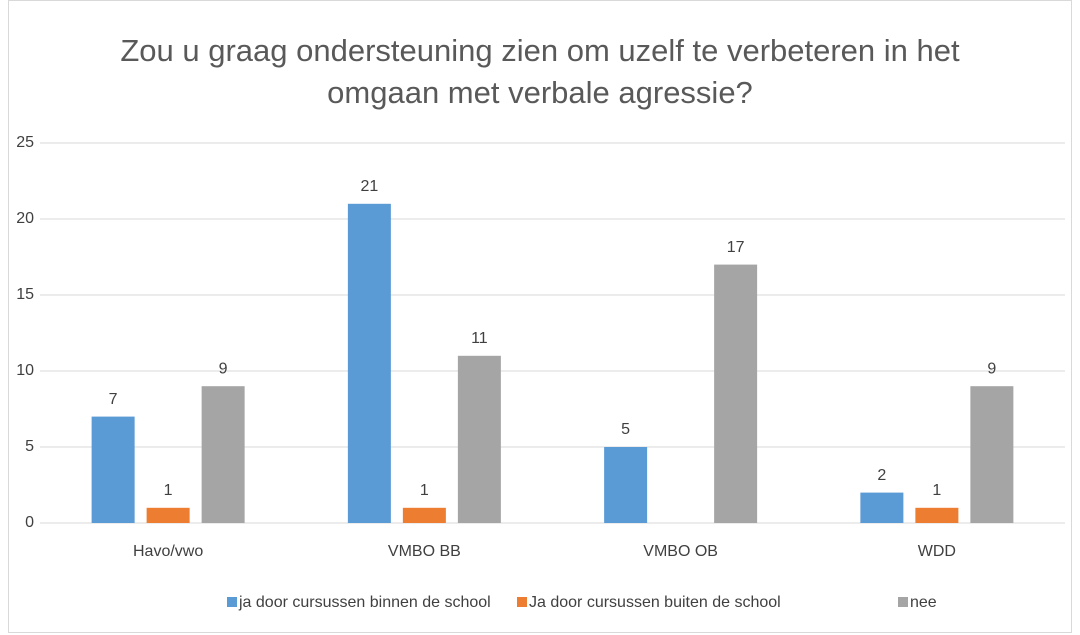  What do you see at coordinates (25, 218) in the screenshot?
I see `y-tick-label: 20` at bounding box center [25, 218].